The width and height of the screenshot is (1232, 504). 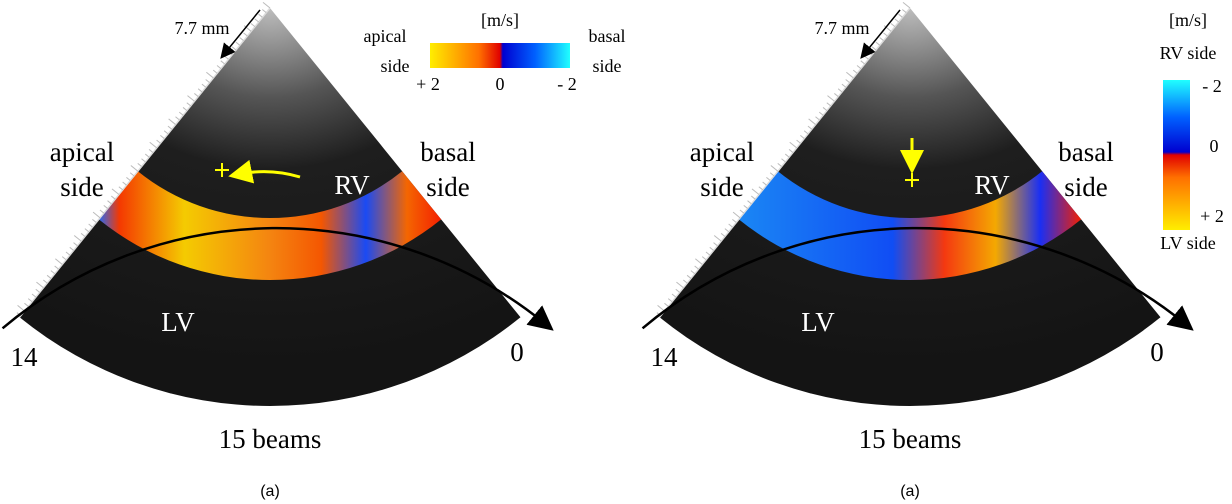 I want to click on colorbar-label: side, so click(x=607, y=66).